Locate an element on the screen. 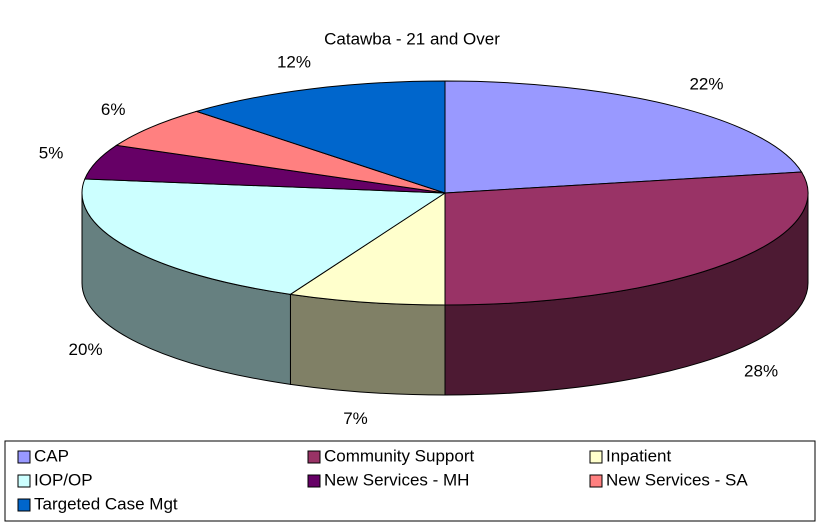 This screenshot has width=823, height=524. data-label: 12% is located at coordinates (294, 61).